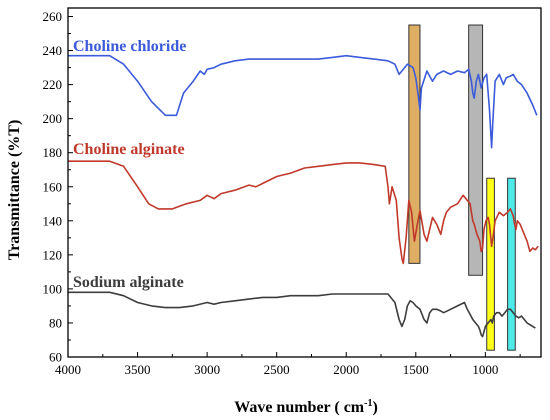 The width and height of the screenshot is (550, 420). What do you see at coordinates (53, 288) in the screenshot?
I see `y-tick-label: 100` at bounding box center [53, 288].